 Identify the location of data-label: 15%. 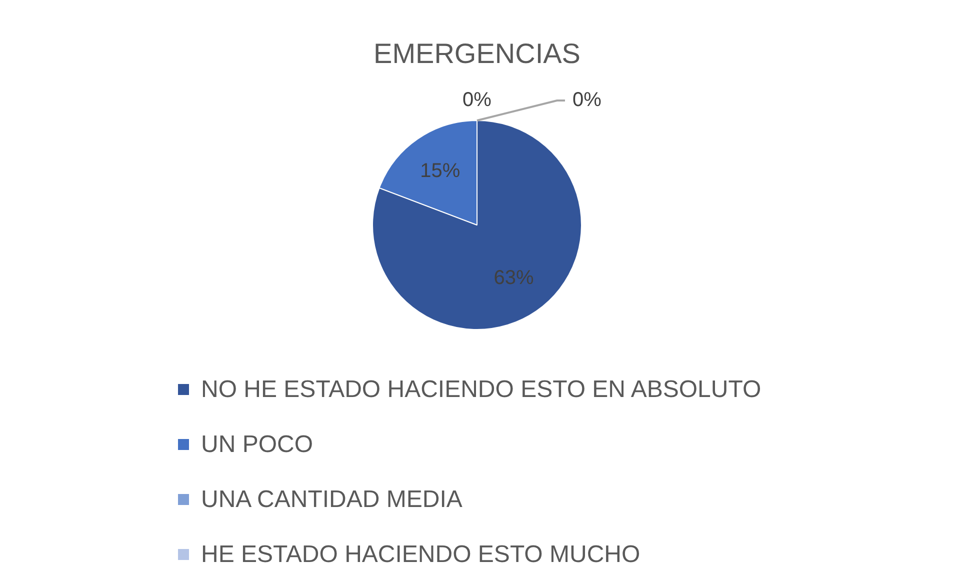
(440, 171).